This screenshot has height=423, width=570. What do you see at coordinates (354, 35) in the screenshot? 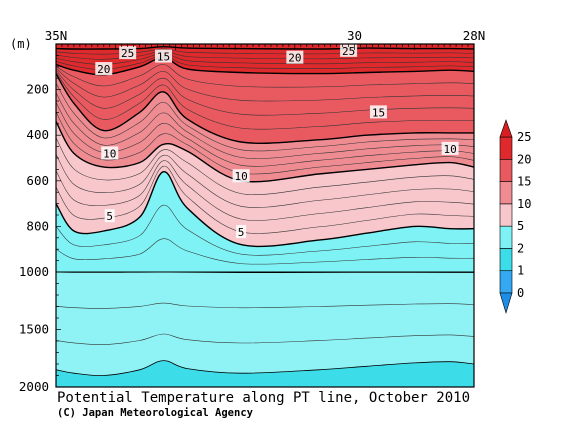
I see `x-tick-label-1: 30` at bounding box center [354, 35].